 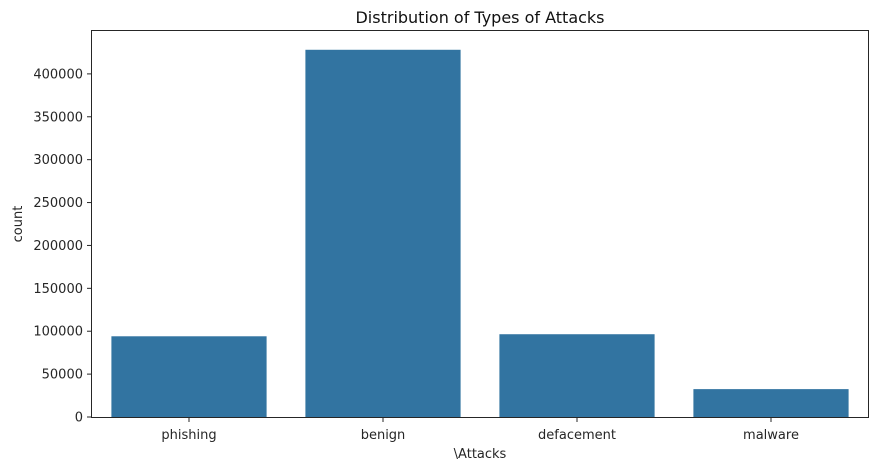 I want to click on chart-title: Distribution of Types of Attacks, so click(x=479, y=17).